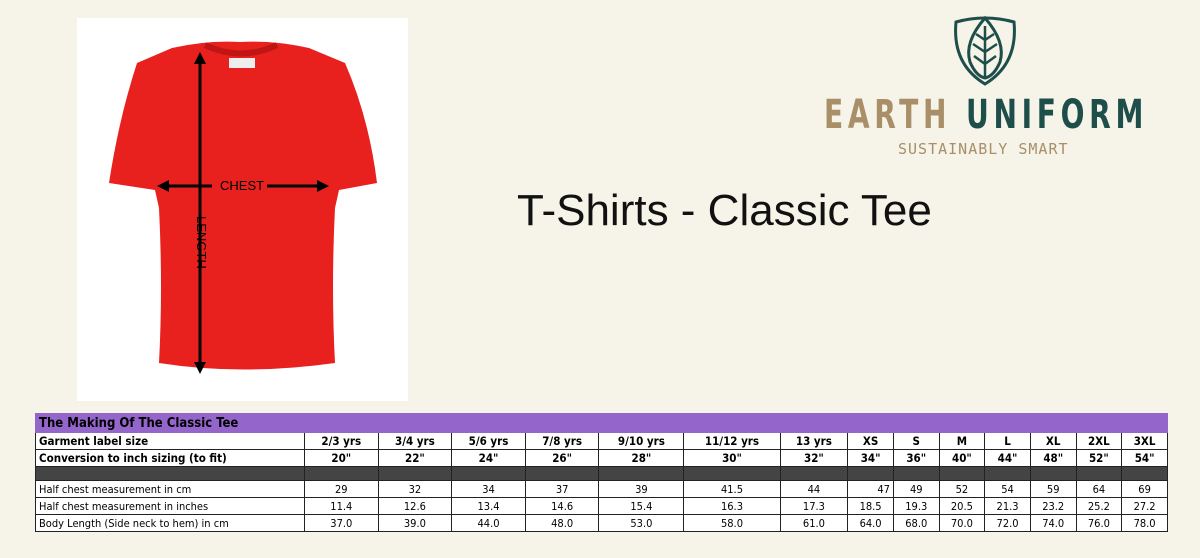 This screenshot has height=558, width=1200. What do you see at coordinates (1099, 506) in the screenshot?
I see `table-cell: 25.2` at bounding box center [1099, 506].